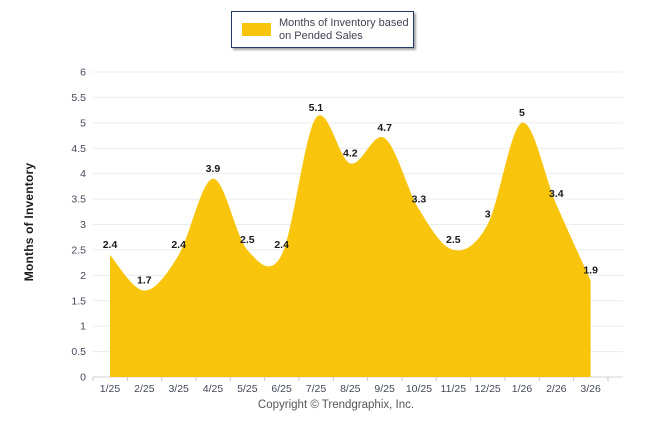 The image size is (646, 434). I want to click on y-axis-title: Months of Inventory, so click(29, 222).